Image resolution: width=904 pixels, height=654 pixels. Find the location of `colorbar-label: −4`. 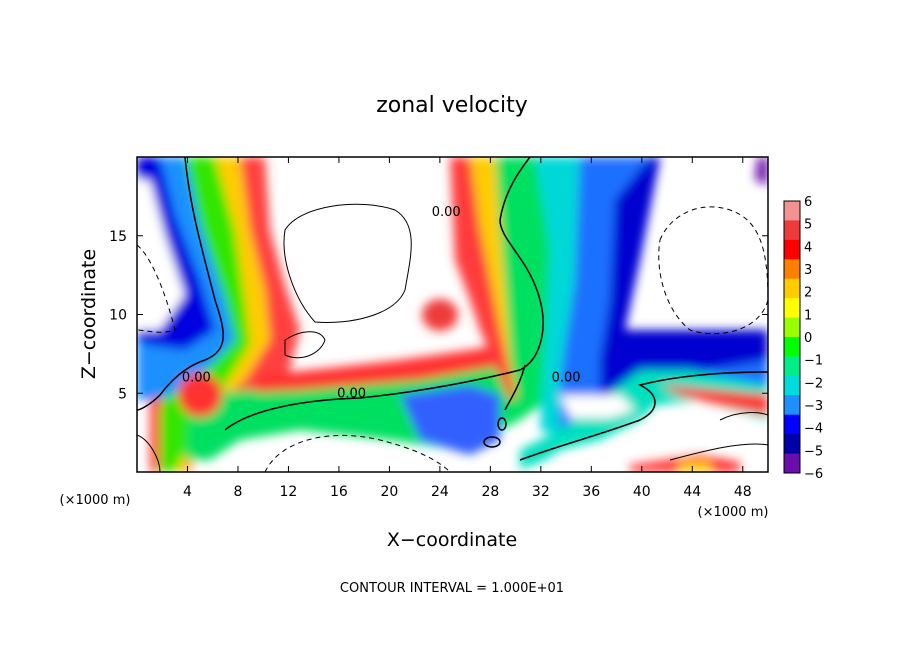

colorbar-label: −4 is located at coordinates (813, 429).